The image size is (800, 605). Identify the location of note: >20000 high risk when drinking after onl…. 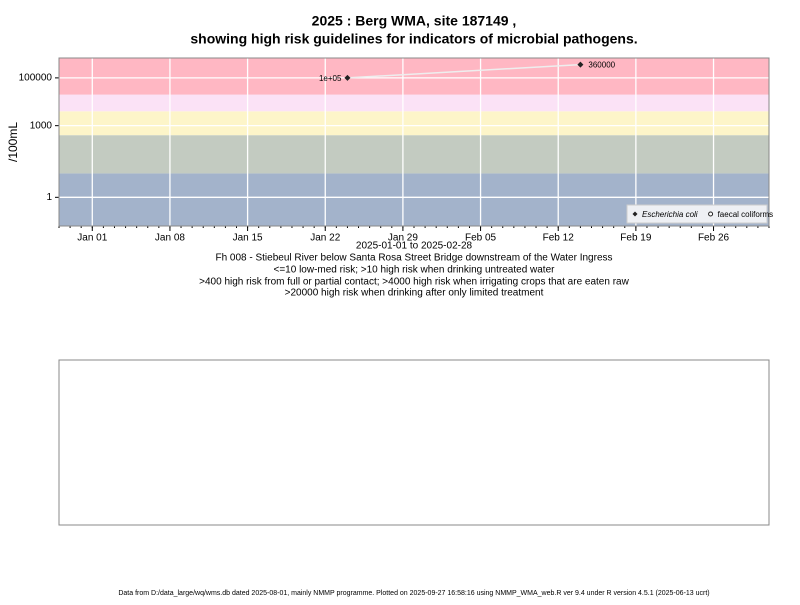
(414, 293).